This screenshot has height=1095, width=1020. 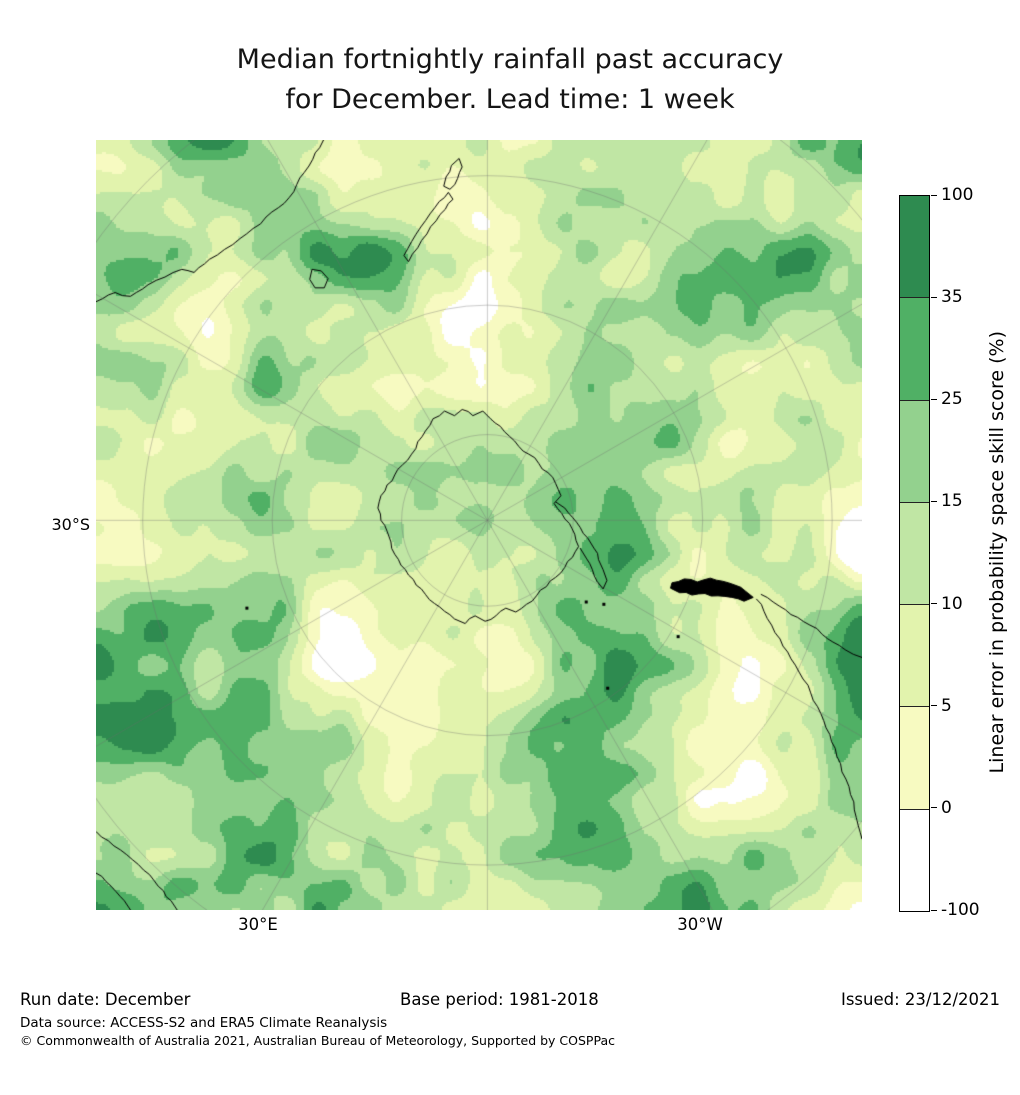 What do you see at coordinates (946, 807) in the screenshot?
I see `colorbar-tick-label: 0` at bounding box center [946, 807].